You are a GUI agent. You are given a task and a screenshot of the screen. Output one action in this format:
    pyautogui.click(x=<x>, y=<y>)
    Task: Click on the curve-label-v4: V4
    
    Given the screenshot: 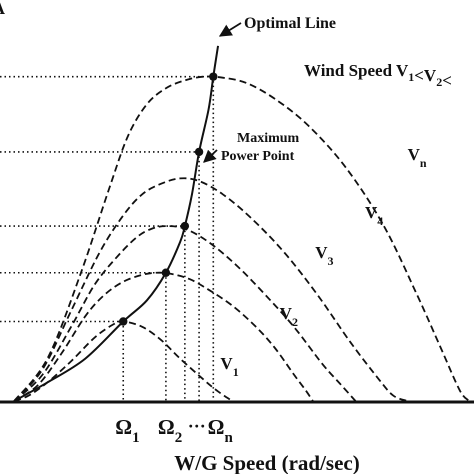 What is the action you would take?
    pyautogui.click(x=374, y=215)
    